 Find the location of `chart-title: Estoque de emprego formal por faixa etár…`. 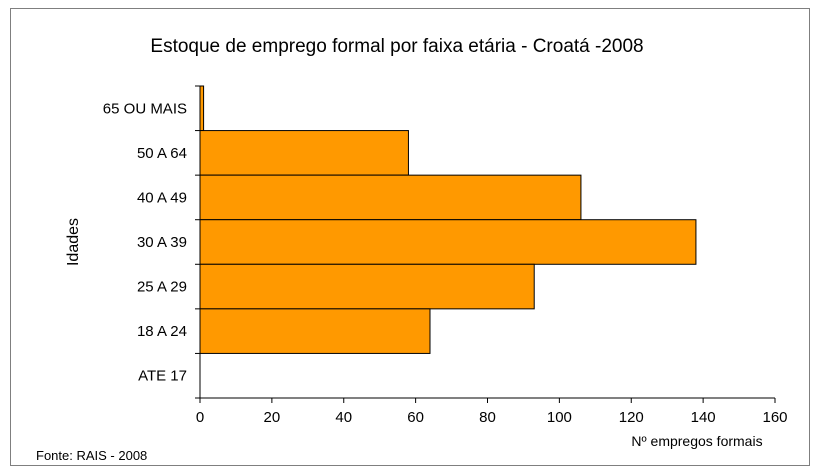

chart-title: Estoque de emprego formal por faixa etár… is located at coordinates (396, 46).